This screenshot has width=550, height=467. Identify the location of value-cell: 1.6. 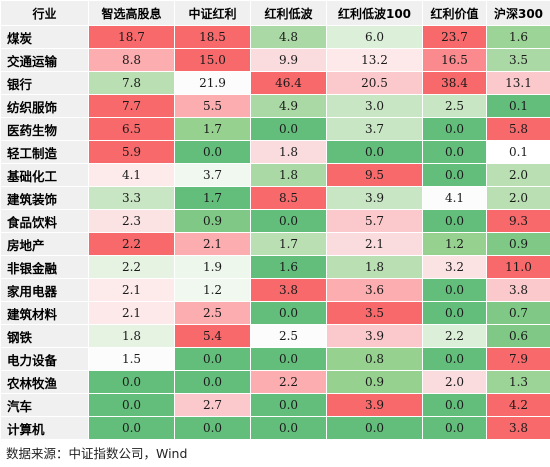
(518, 37).